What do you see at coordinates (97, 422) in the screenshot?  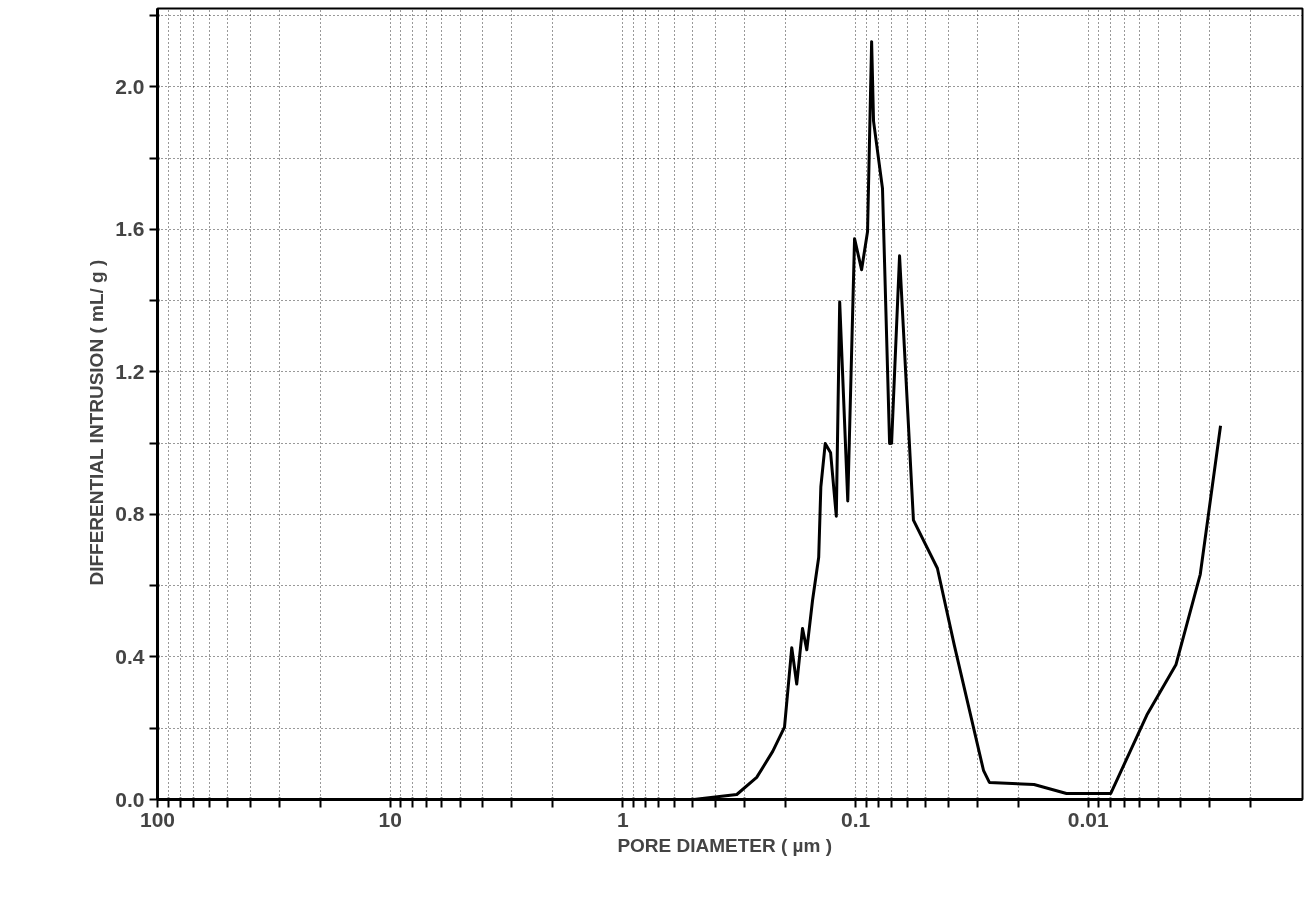 I see `y-axis-title: DIFFERENTIAL INTRUSION ( mL/ g )` at bounding box center [97, 422].